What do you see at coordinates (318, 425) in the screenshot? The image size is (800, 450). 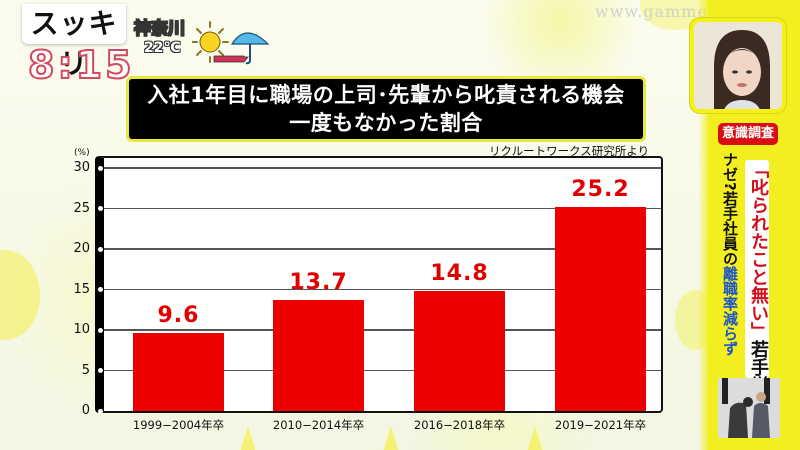 I see `x-category-label: 2010−2014年卒` at bounding box center [318, 425].